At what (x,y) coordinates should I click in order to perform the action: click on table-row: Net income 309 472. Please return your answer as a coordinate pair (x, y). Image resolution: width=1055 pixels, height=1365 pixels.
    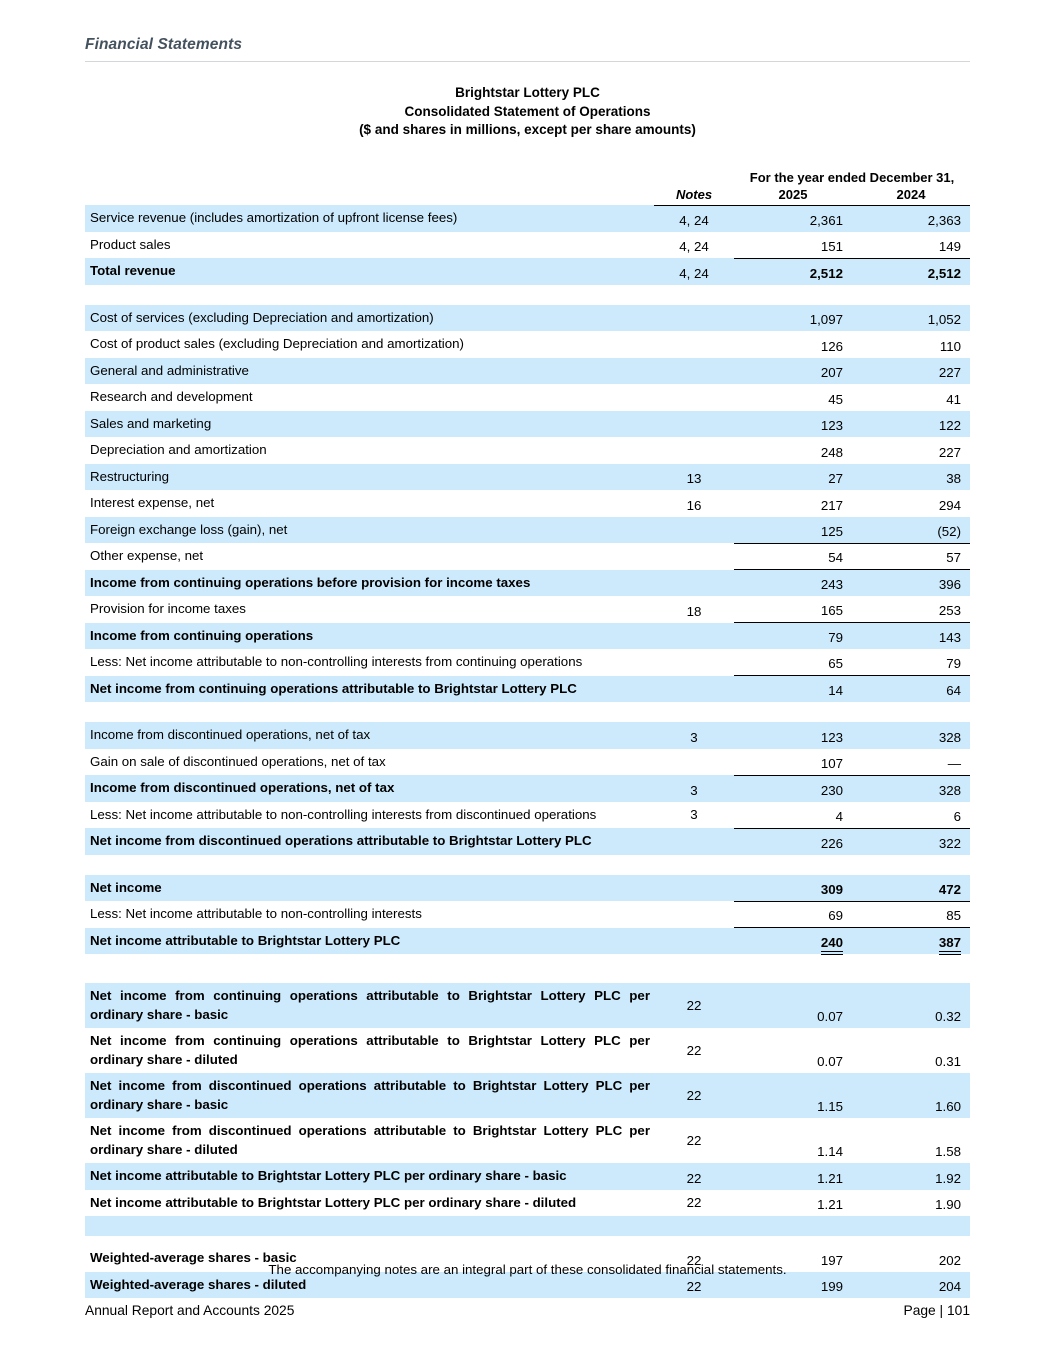
    Looking at the image, I should click on (528, 887).